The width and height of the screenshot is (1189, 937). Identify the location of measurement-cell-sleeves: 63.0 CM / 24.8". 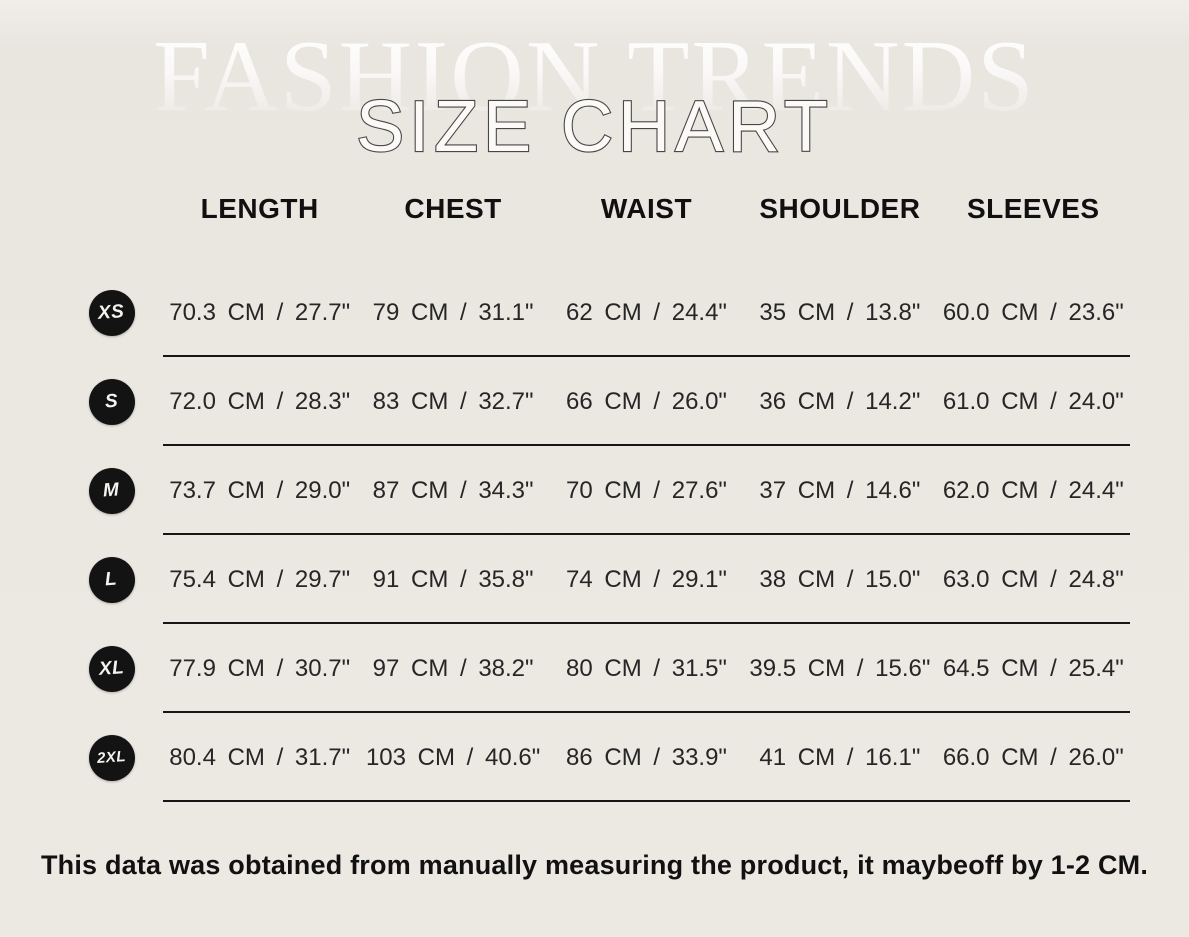
(1033, 579).